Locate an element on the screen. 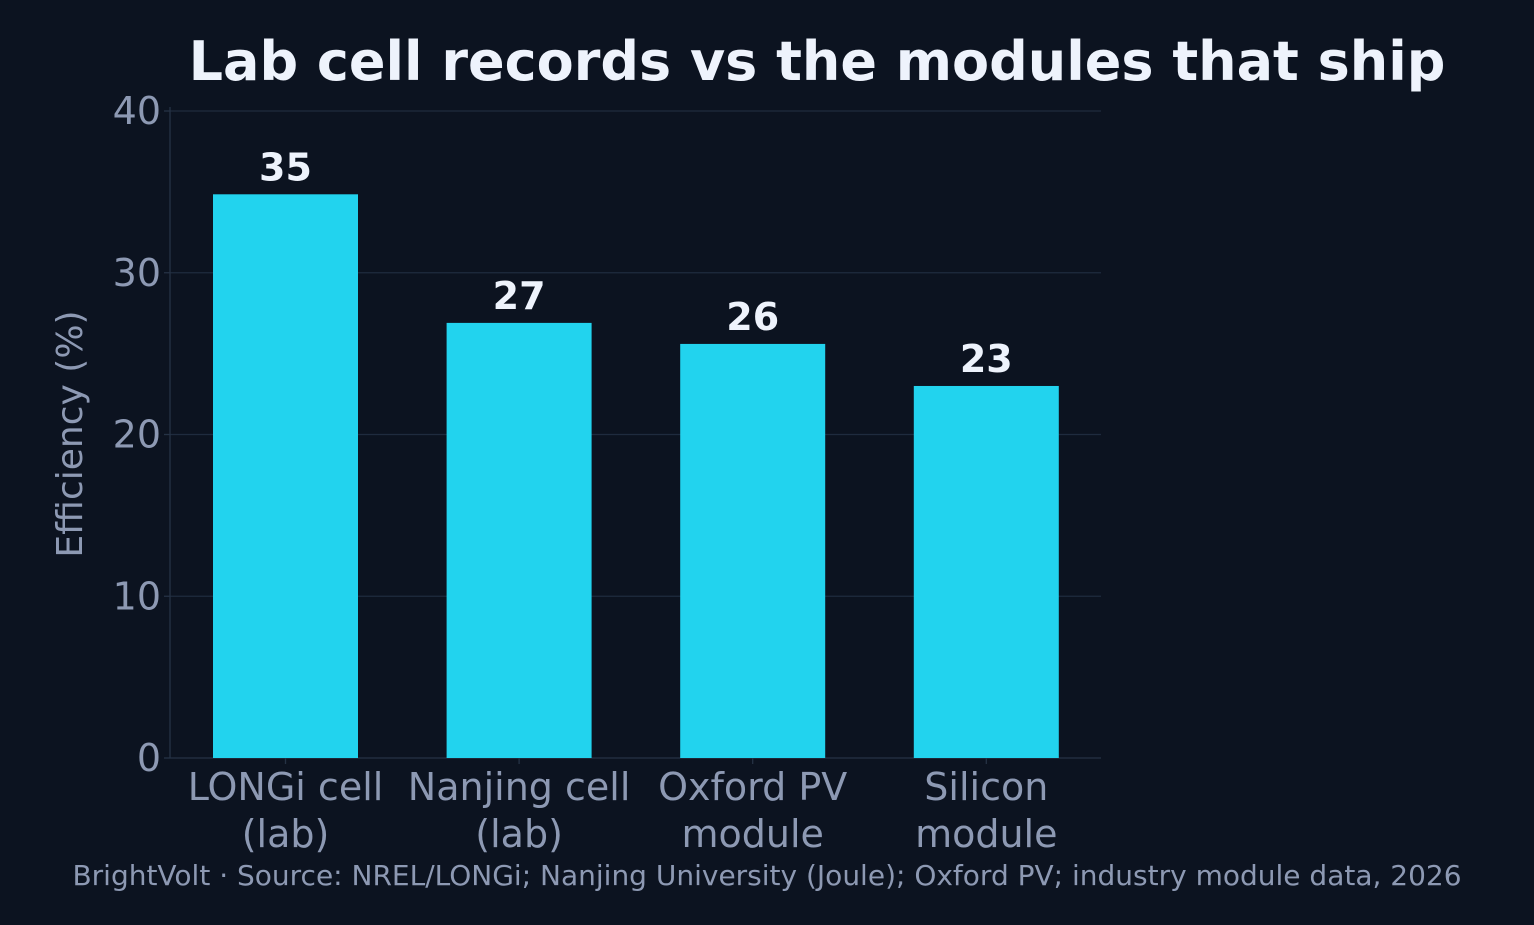 The width and height of the screenshot is (1534, 925). y-axis-label: Efficiency (%) is located at coordinates (70, 433).